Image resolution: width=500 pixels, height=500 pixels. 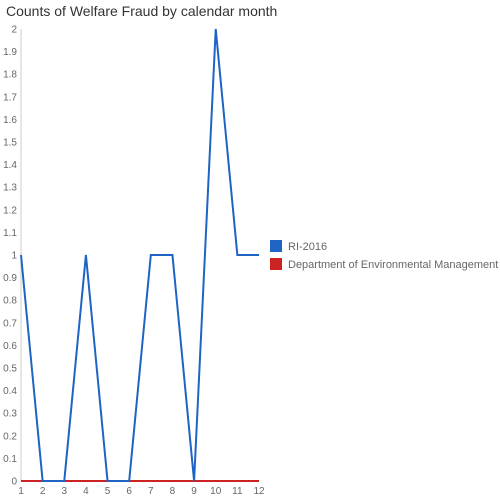 I want to click on y-tick-label: 0, so click(x=14, y=482).